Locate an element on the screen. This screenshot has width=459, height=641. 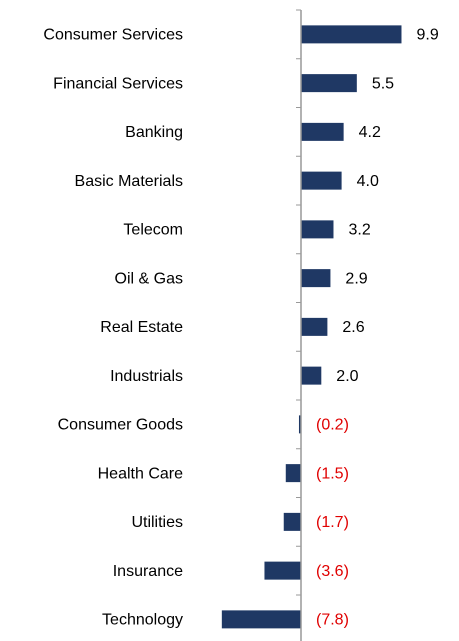
category-label: Real Estate is located at coordinates (141, 327).